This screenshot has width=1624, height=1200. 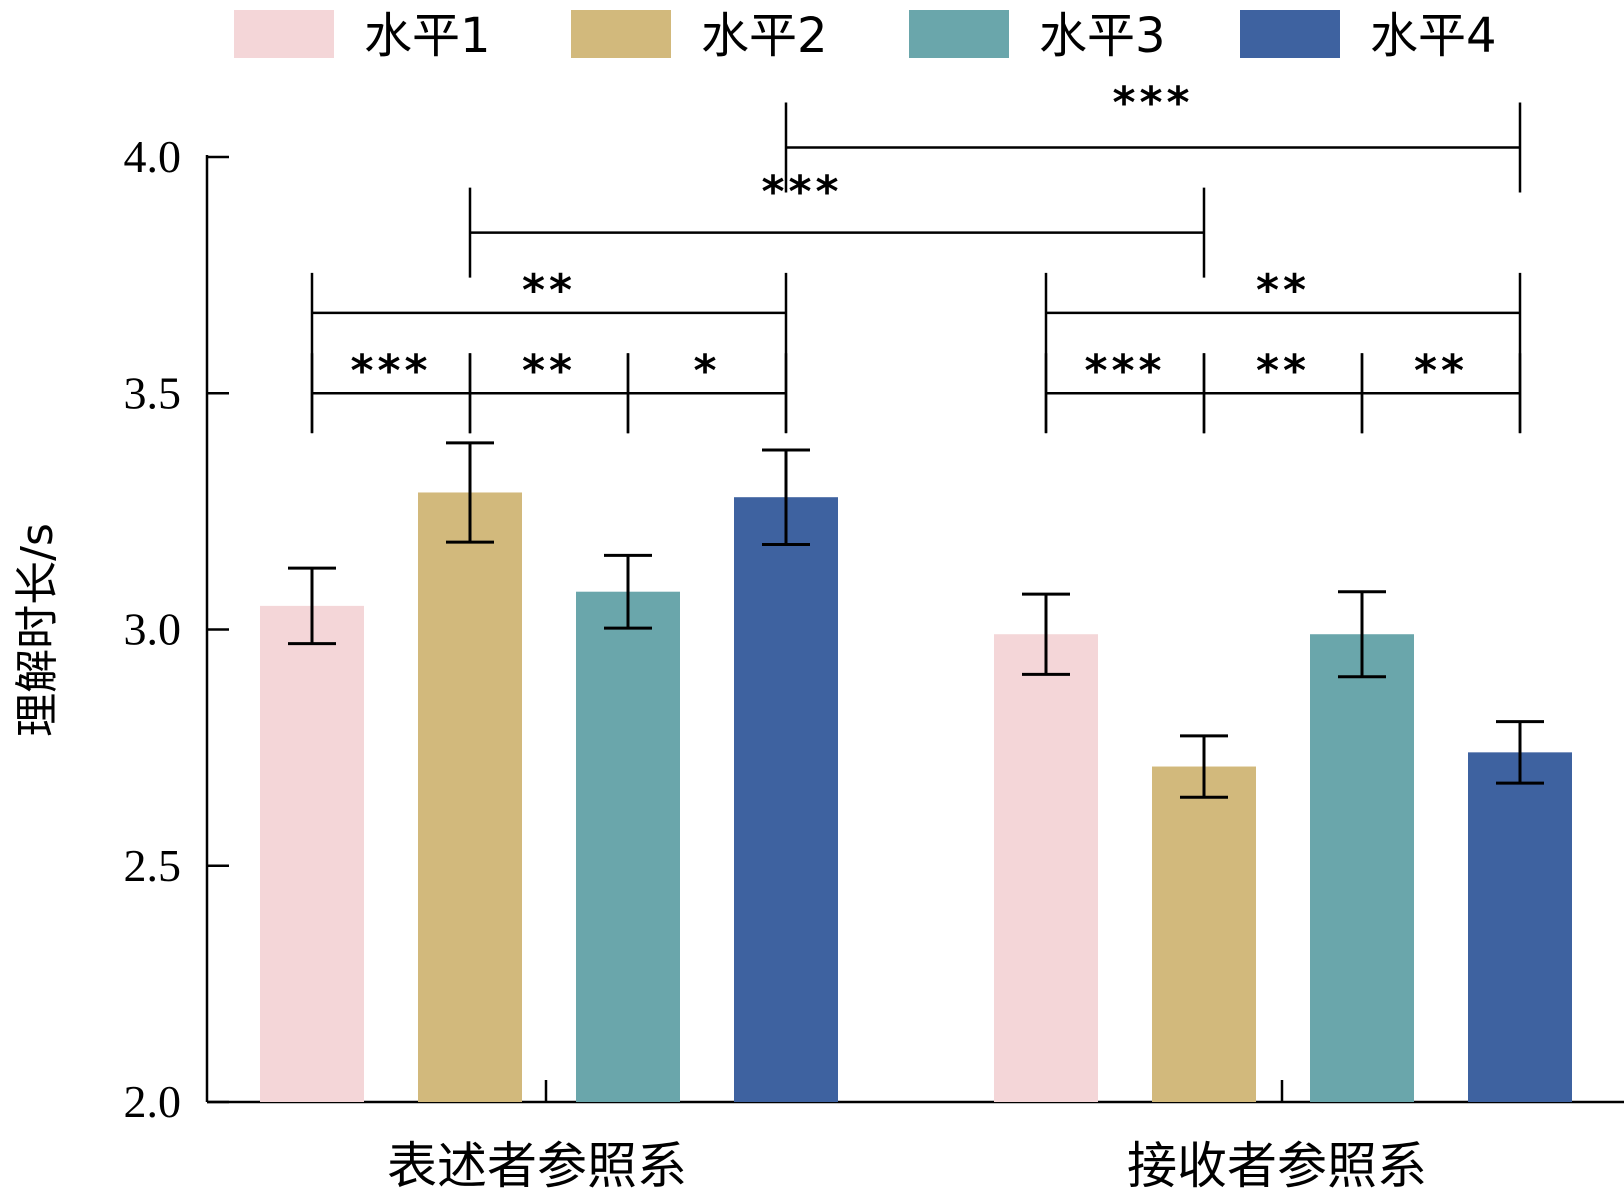 I want to click on legend-label: 水平2, so click(x=764, y=36).